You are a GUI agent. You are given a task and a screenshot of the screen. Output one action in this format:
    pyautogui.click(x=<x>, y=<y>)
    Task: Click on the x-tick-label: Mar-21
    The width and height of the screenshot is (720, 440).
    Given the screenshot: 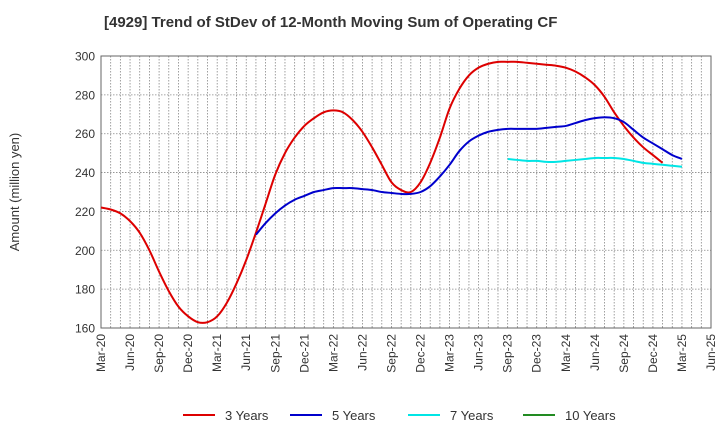 What is the action you would take?
    pyautogui.click(x=217, y=353)
    